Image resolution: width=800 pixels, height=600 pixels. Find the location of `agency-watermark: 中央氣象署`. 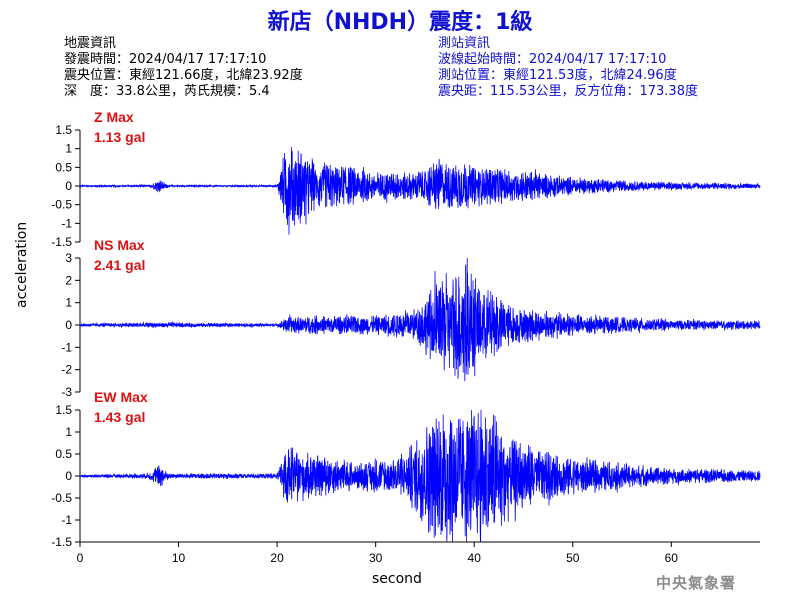

agency-watermark: 中央氣象署 is located at coordinates (696, 583).